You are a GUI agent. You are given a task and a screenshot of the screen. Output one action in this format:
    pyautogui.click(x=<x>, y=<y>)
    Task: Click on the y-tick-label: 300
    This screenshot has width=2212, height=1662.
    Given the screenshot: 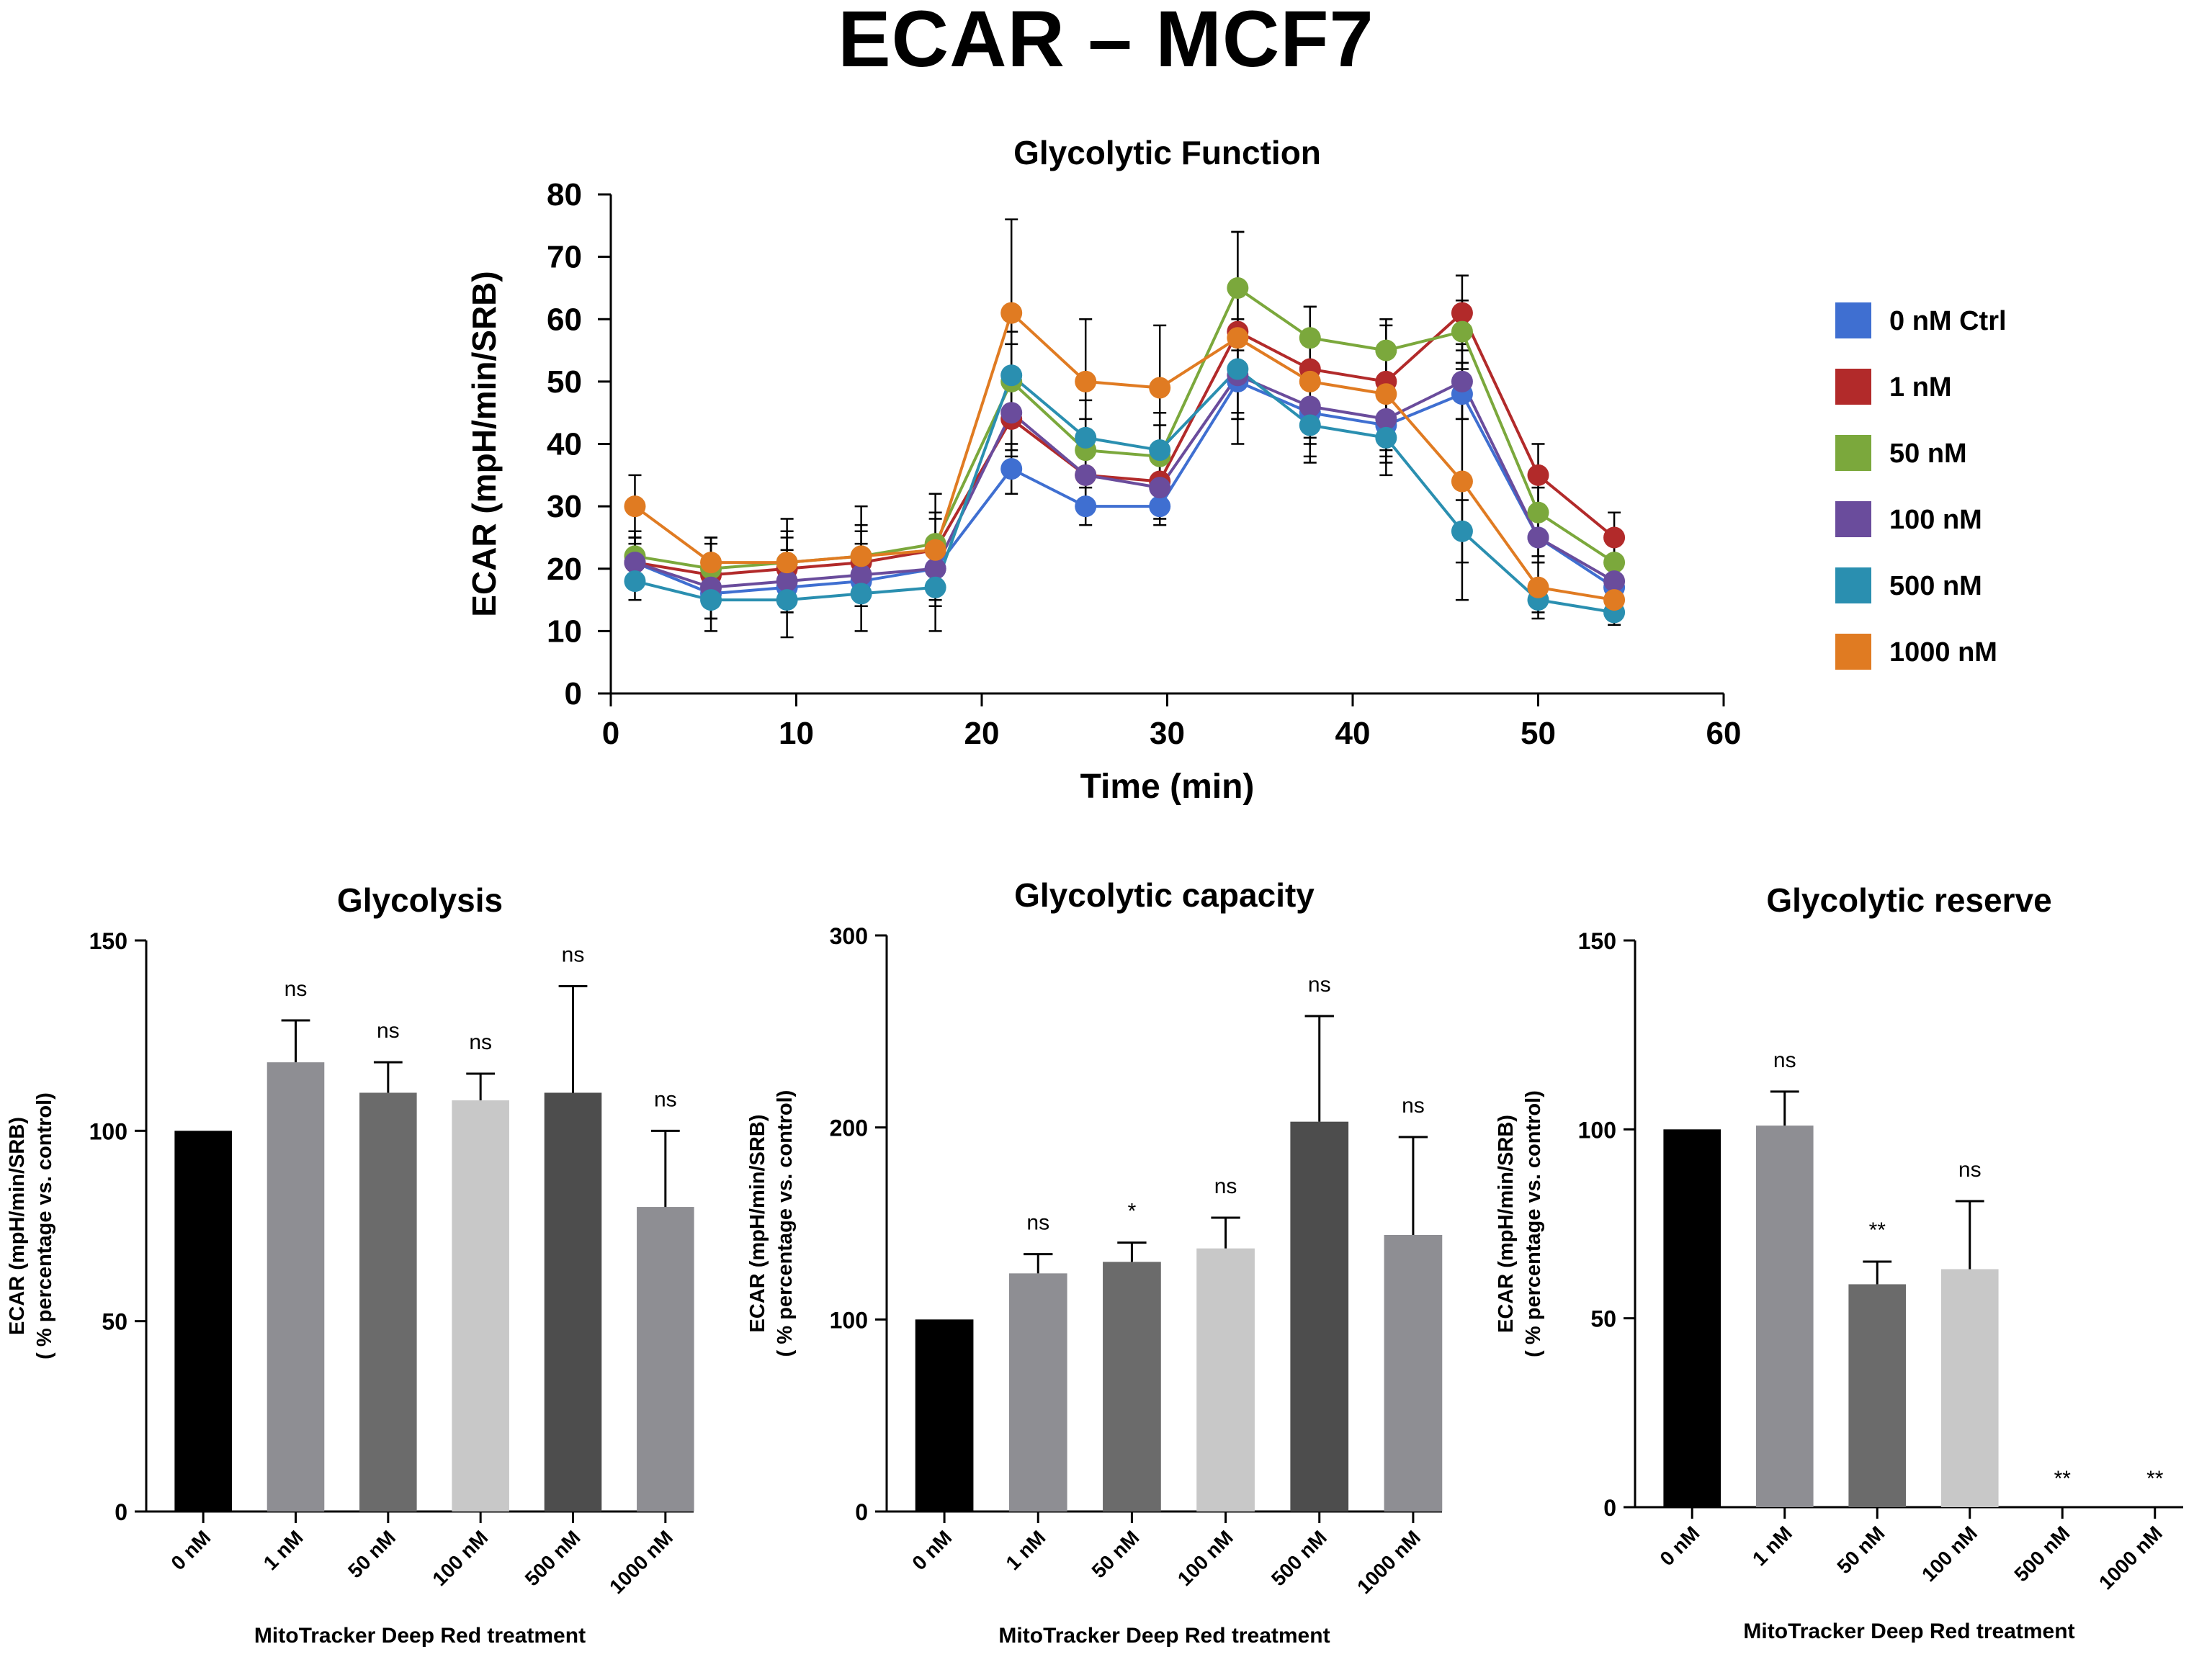 What is the action you would take?
    pyautogui.click(x=849, y=936)
    